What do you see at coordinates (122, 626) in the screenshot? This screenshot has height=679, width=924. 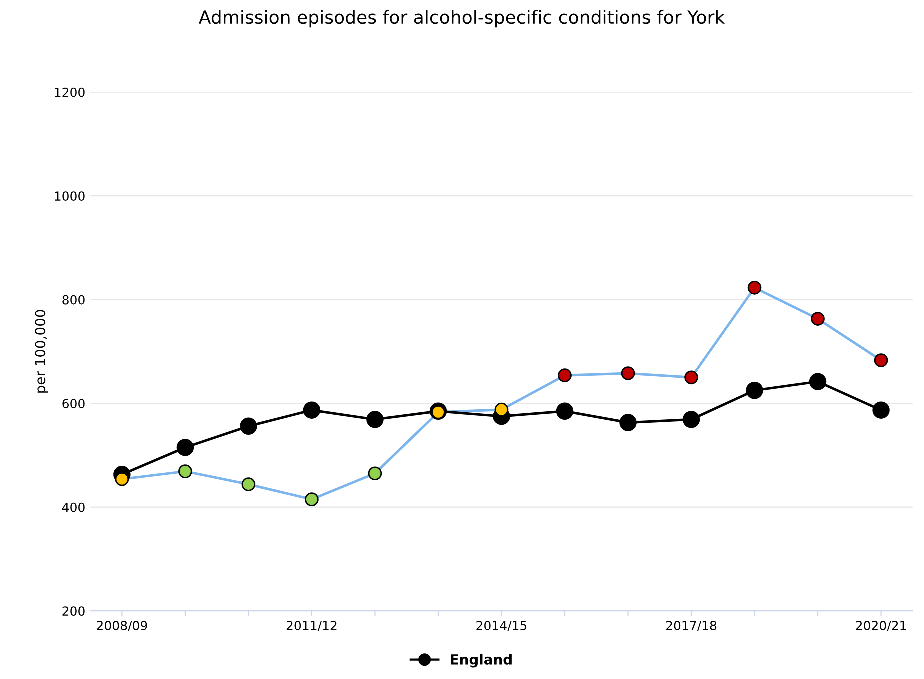 I see `x-tick-label: 2008/09` at bounding box center [122, 626].